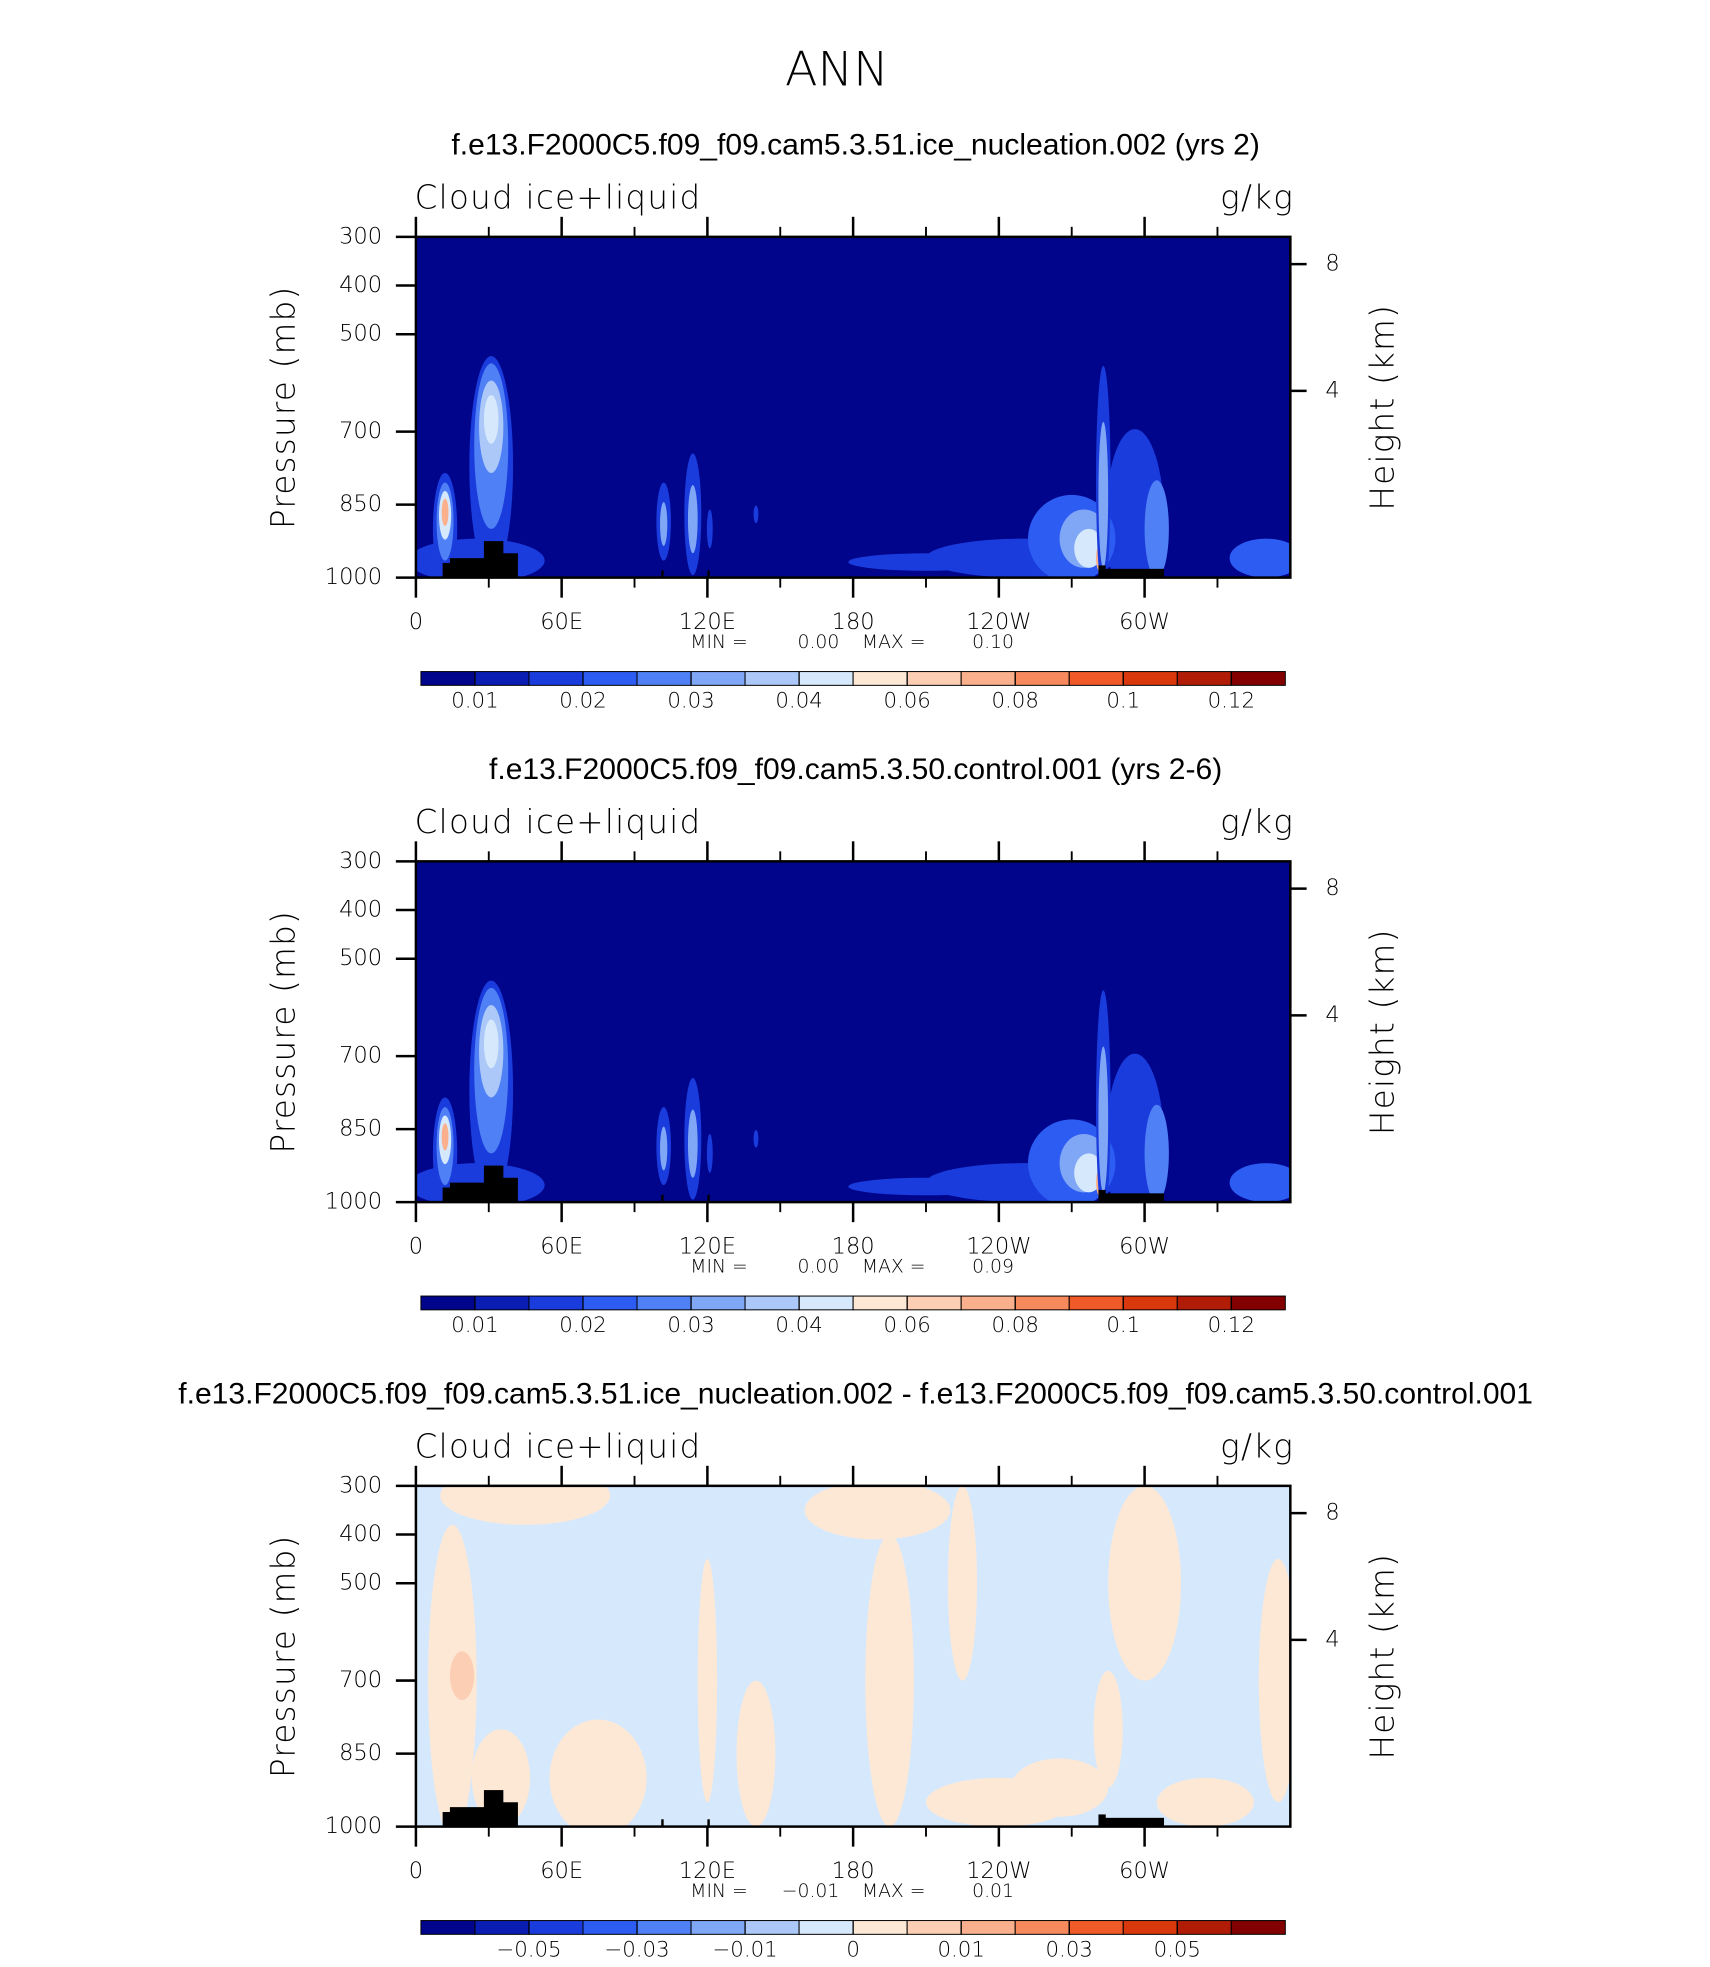 This screenshot has width=1710, height=1967. I want to click on y-tick-label: 1000, so click(353, 577).